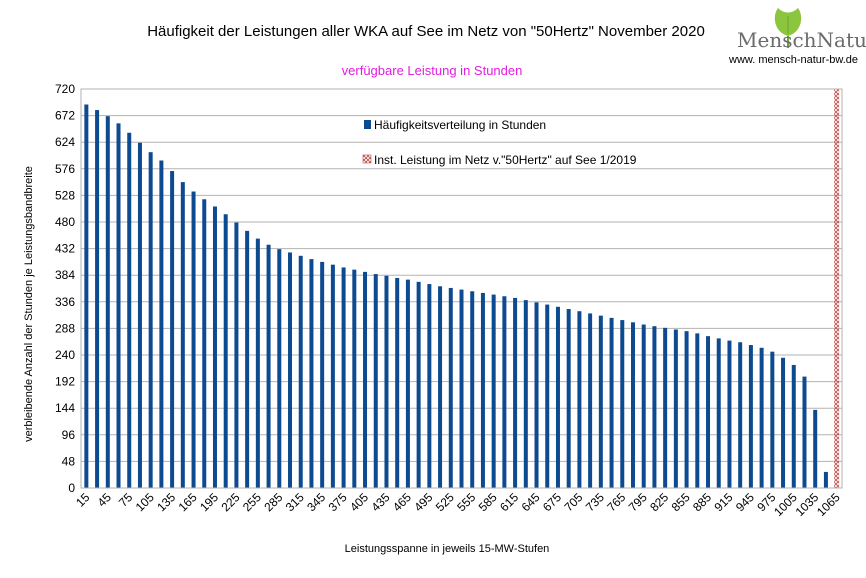  What do you see at coordinates (788, 28) in the screenshot?
I see `ginkgo-leaf-icon` at bounding box center [788, 28].